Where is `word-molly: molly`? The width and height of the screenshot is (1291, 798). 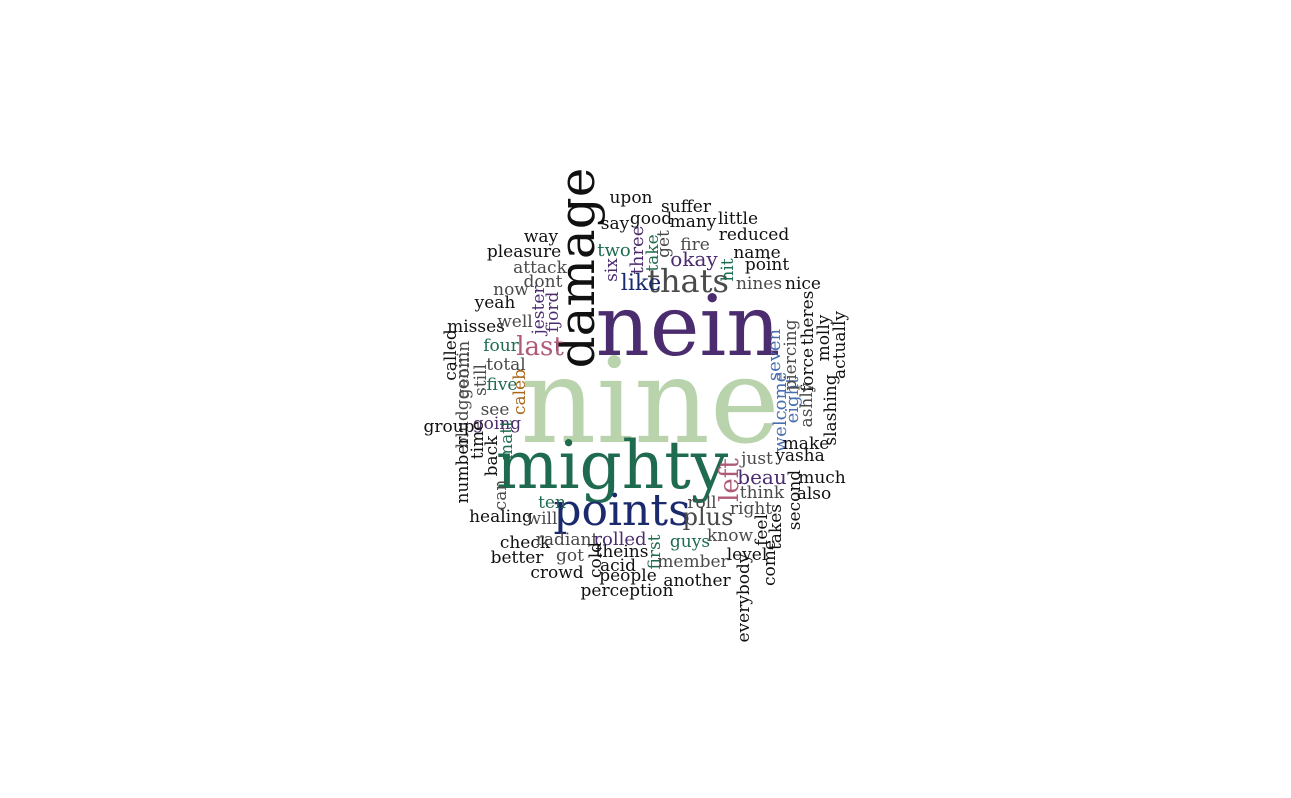
word-molly: molly is located at coordinates (824, 337).